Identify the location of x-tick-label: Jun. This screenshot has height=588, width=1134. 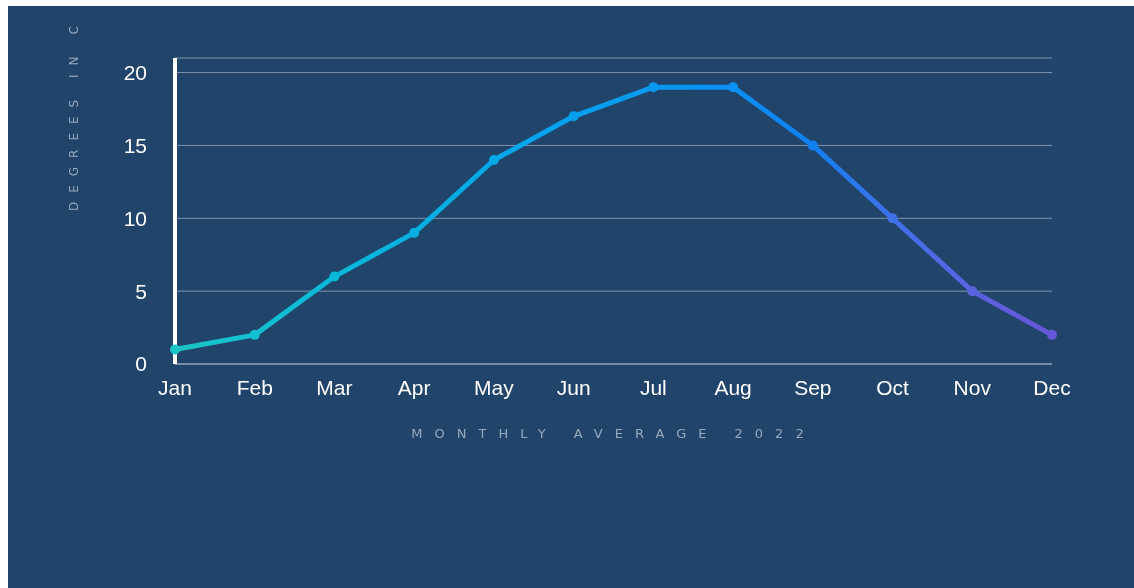
(573, 387).